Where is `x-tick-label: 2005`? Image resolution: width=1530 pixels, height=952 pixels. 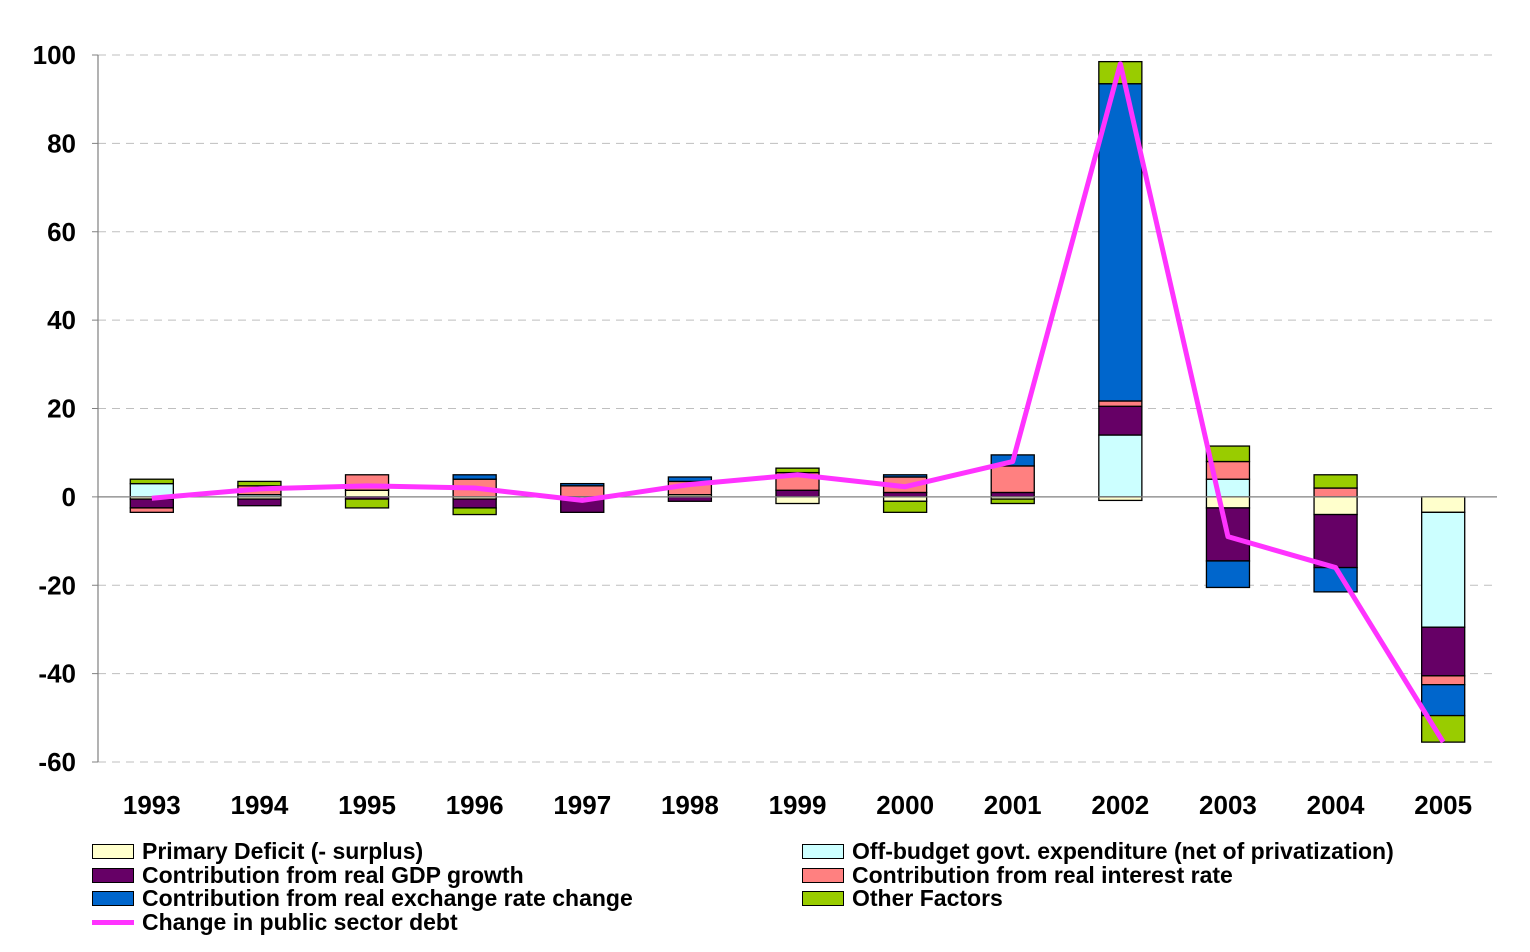
x-tick-label: 2005 is located at coordinates (1443, 805).